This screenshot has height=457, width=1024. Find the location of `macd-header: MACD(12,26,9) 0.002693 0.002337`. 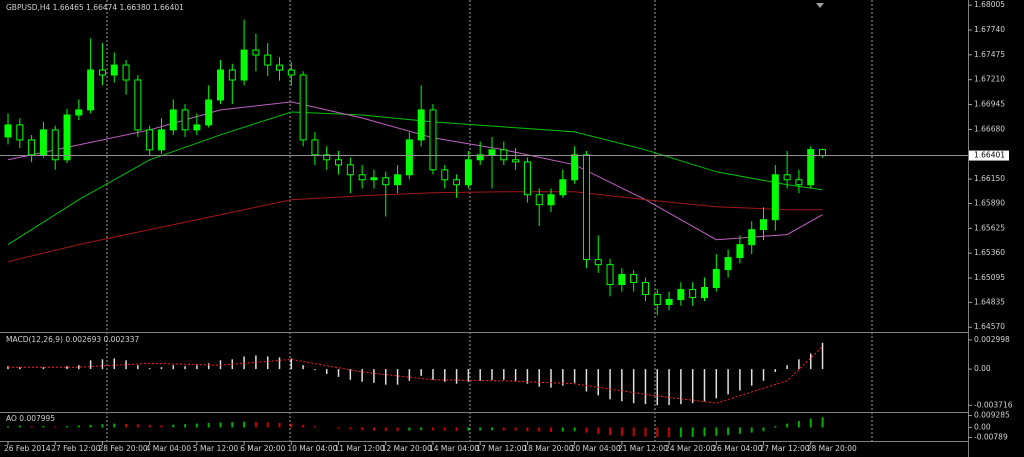

macd-header: MACD(12,26,9) 0.002693 0.002337 is located at coordinates (73, 339).